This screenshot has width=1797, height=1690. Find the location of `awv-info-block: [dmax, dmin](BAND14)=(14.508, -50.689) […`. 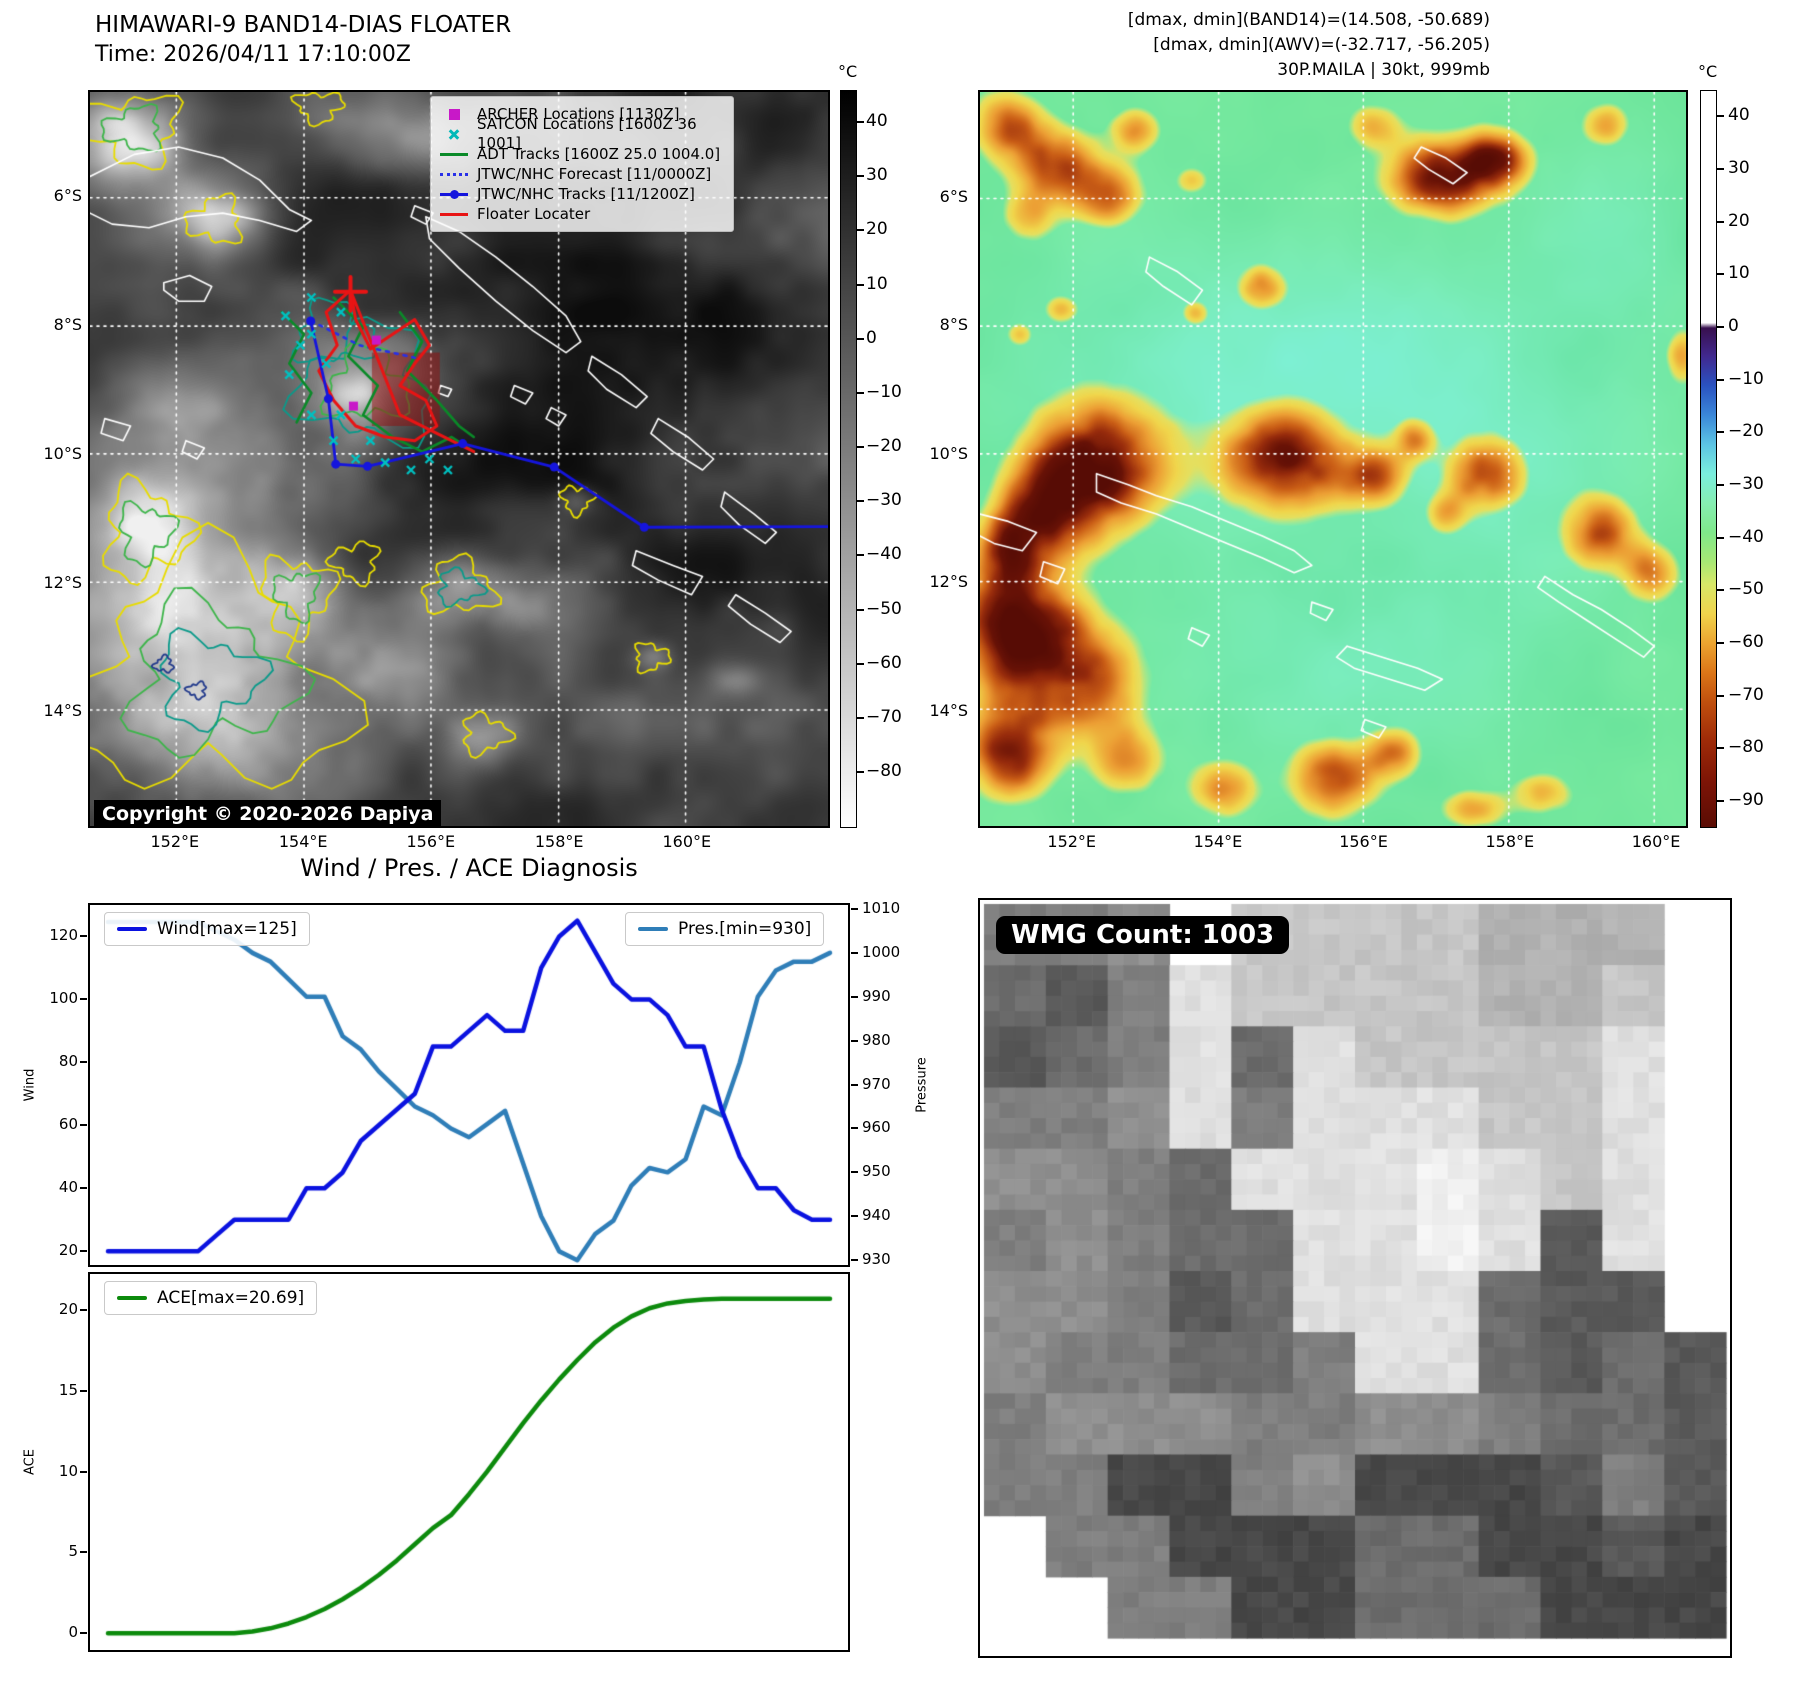

awv-info-block: [dmax, dmin](BAND14)=(14.508, -50.689) [… is located at coordinates (1195, 45).